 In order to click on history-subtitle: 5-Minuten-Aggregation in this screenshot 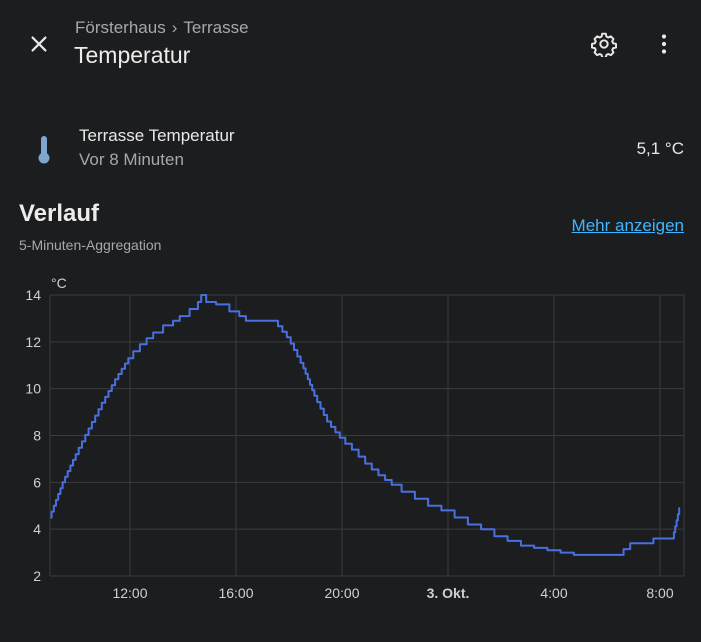, I will do `click(90, 245)`.